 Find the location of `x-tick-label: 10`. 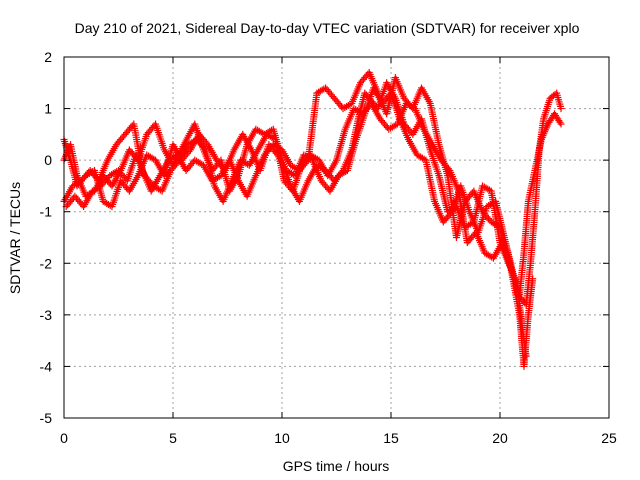

x-tick-label: 10 is located at coordinates (282, 438).